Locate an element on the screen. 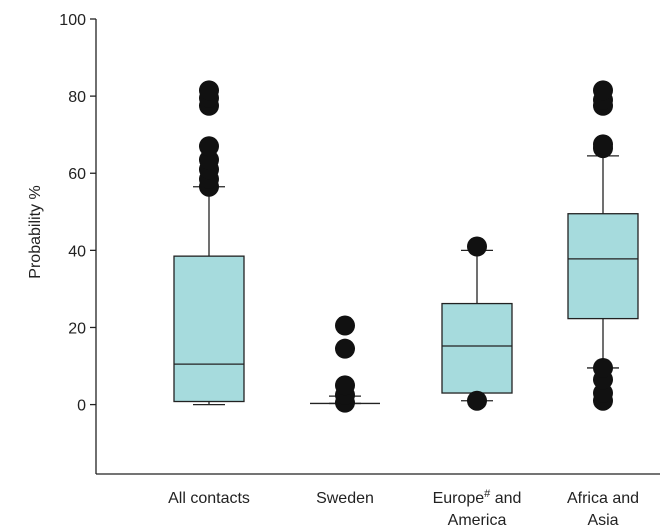 This screenshot has height=532, width=672. y-tick-label: 0 is located at coordinates (81, 406).